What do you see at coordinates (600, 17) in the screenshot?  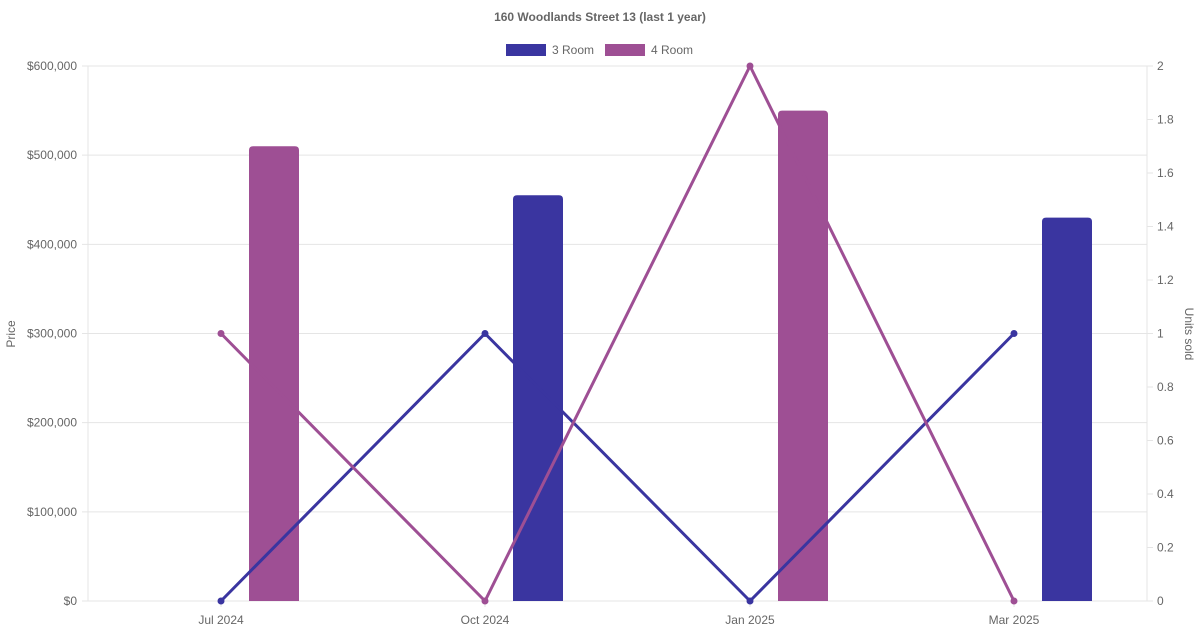 I see `chart-title: 160 Woodlands Street 13 (last 1 year)` at bounding box center [600, 17].